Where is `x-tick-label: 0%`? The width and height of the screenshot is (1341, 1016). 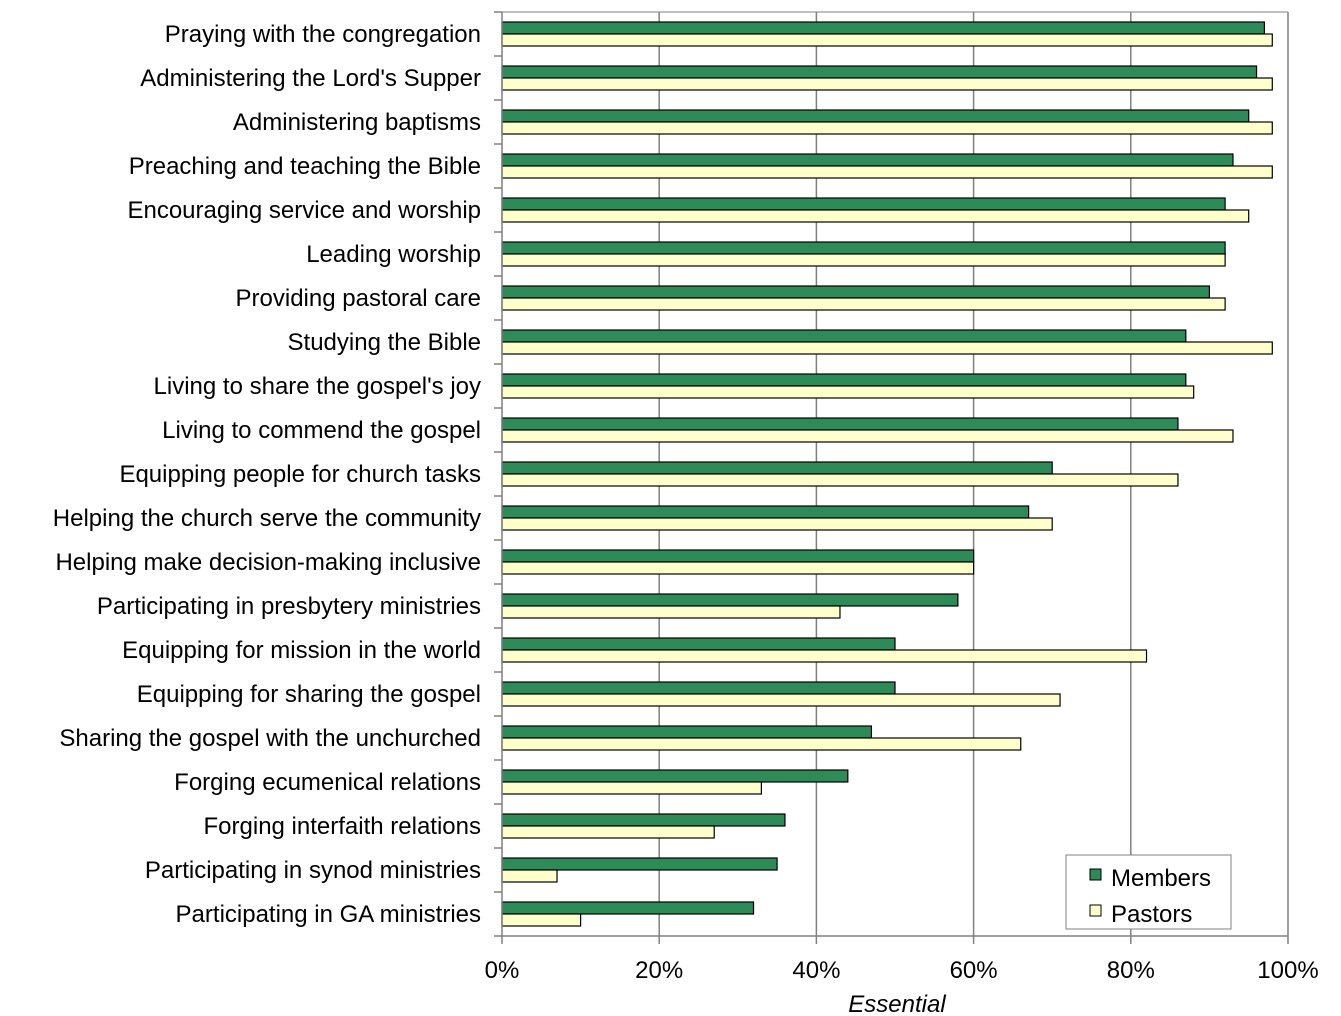
x-tick-label: 0% is located at coordinates (502, 970).